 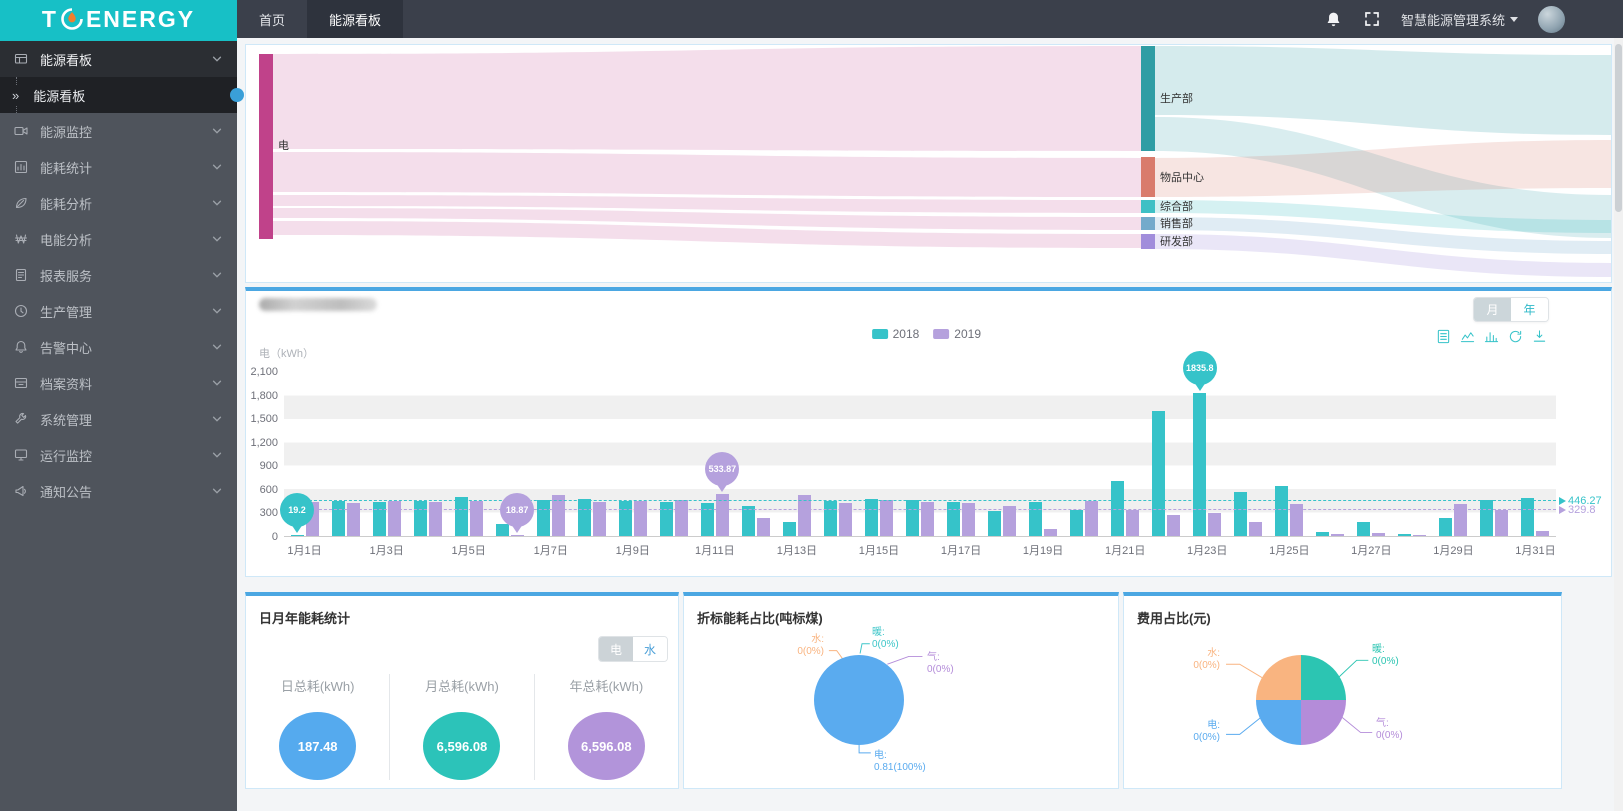 I want to click on metric-column: 日总耗(kWh) 187.48, so click(x=317, y=727).